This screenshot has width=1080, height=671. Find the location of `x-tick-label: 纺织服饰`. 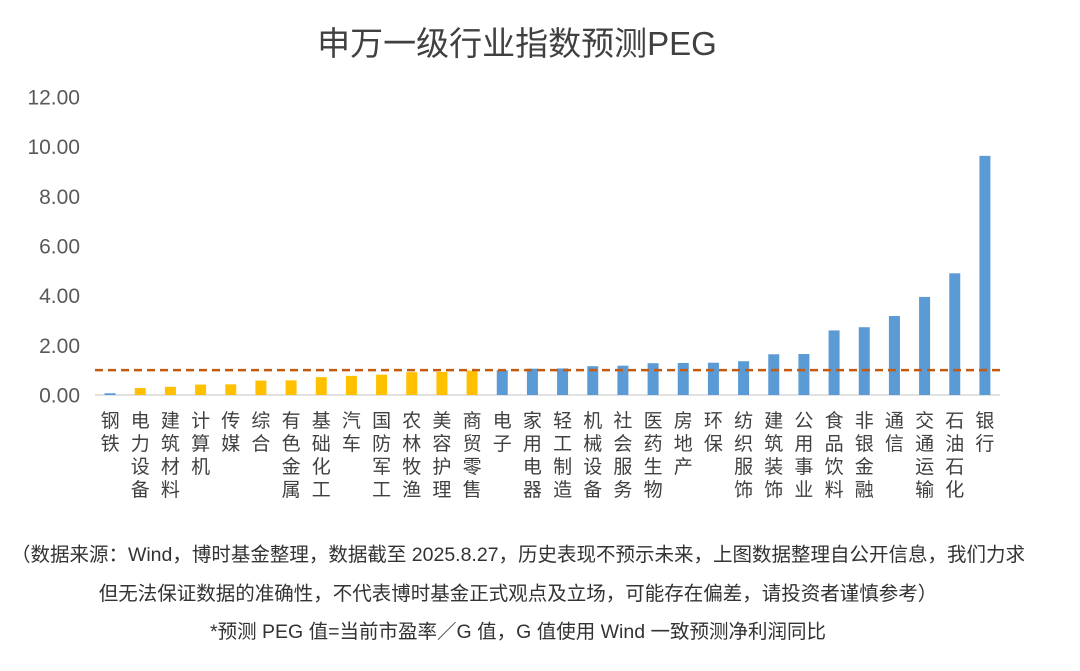

x-tick-label: 纺织服饰 is located at coordinates (744, 456).